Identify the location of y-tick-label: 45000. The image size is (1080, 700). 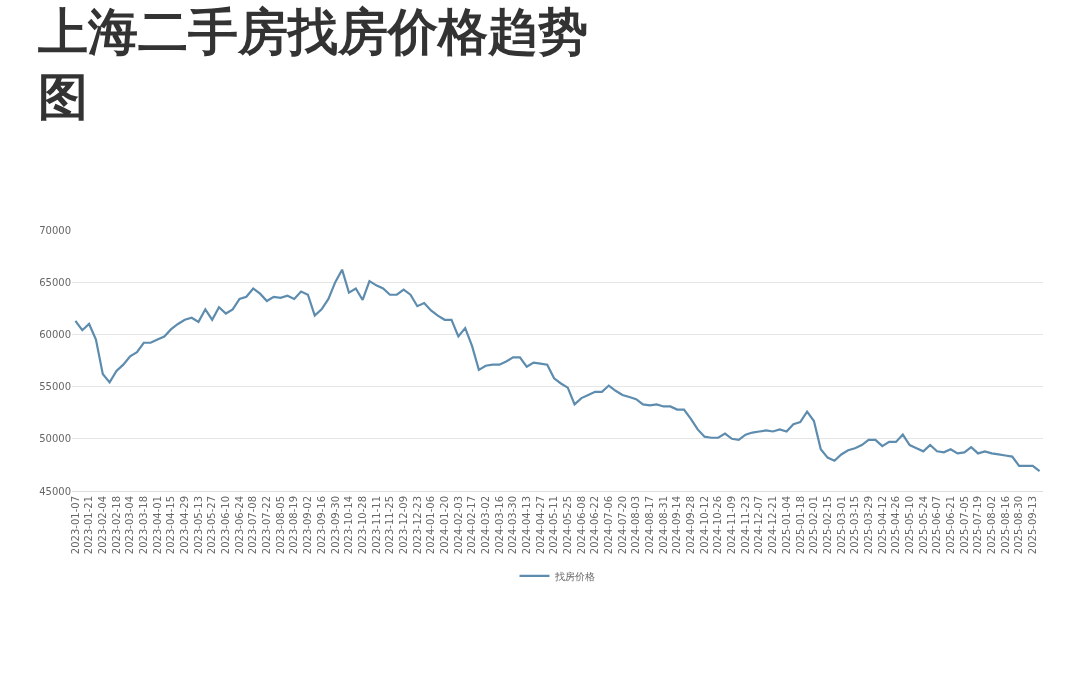
(55, 491).